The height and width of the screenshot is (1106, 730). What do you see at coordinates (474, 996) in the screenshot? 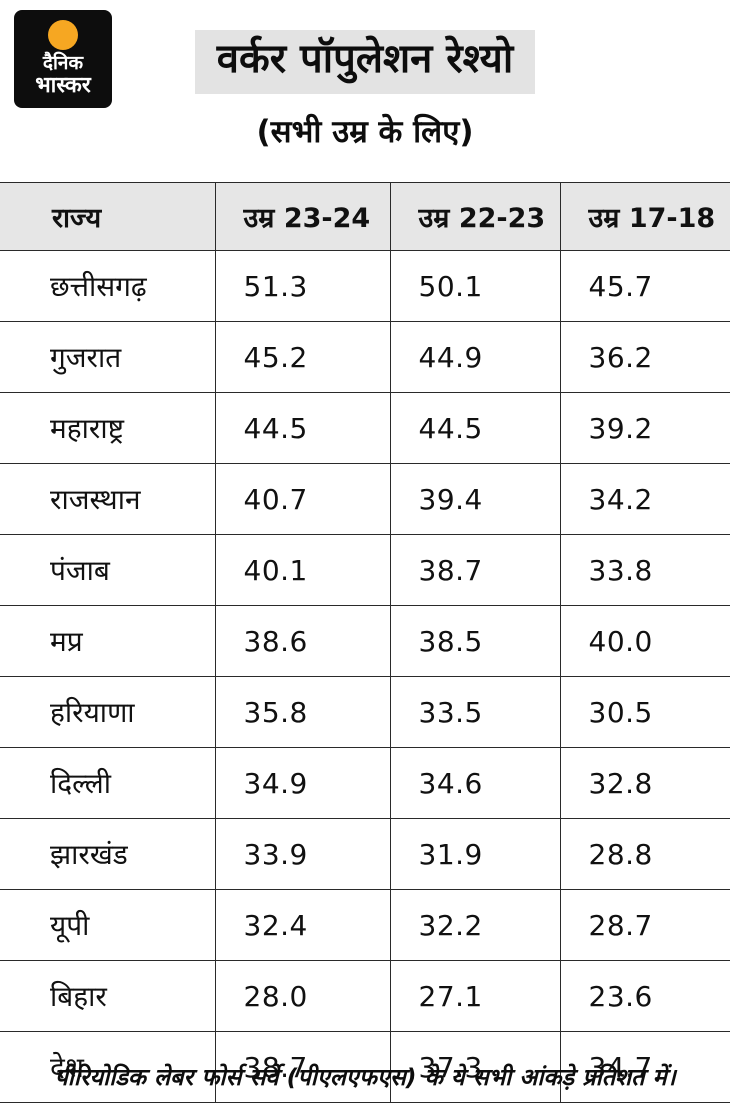
I see `value-cell: 27.1` at bounding box center [474, 996].